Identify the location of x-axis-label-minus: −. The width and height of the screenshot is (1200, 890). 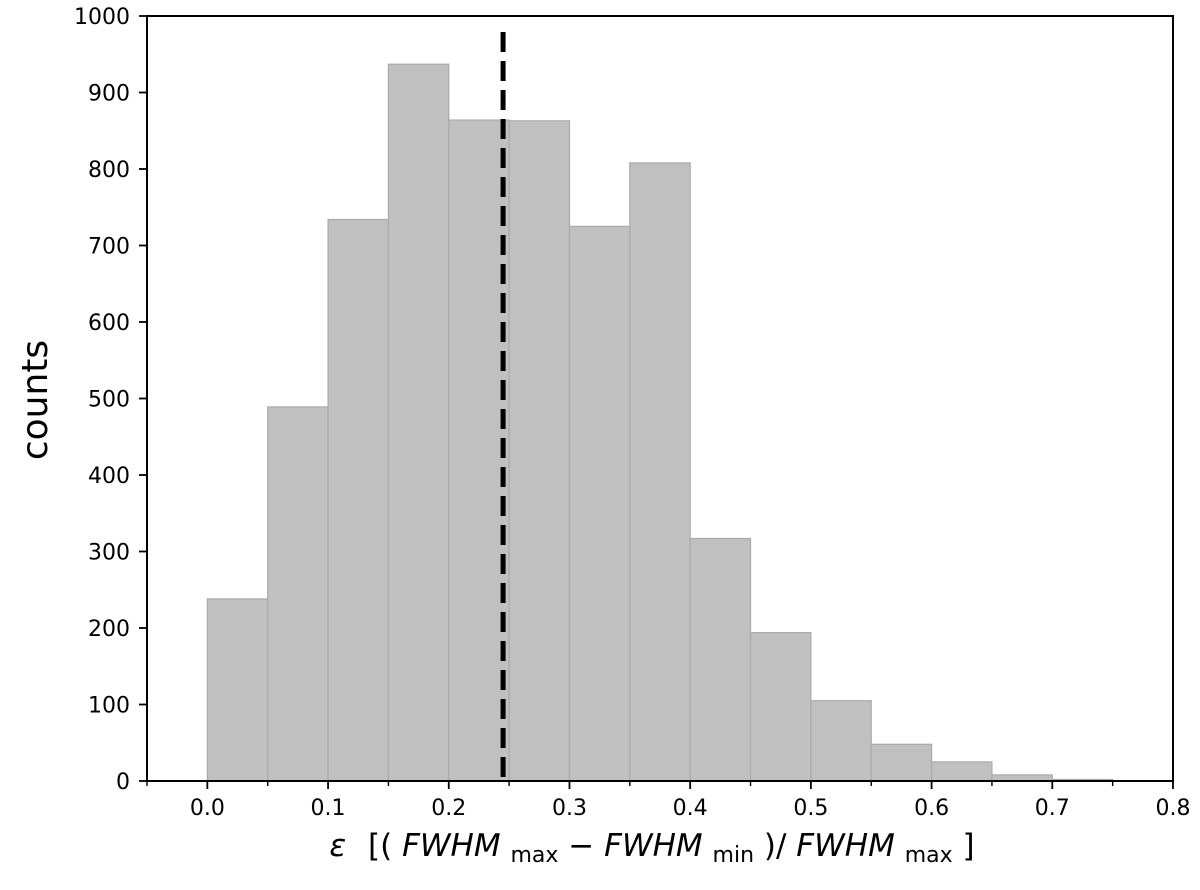
(586, 846).